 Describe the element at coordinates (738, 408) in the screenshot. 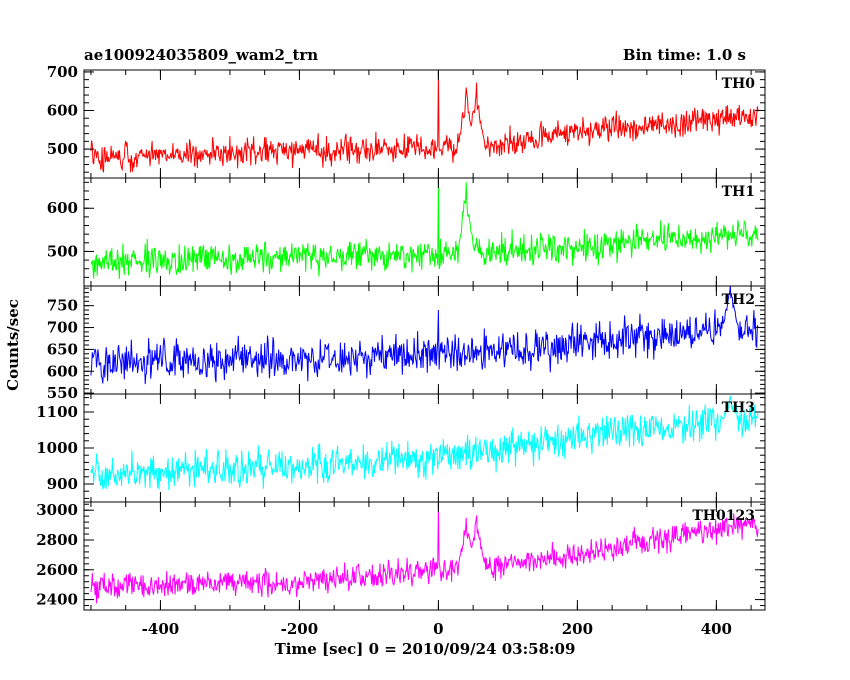

I see `panel-name-th3: TH3` at that location.